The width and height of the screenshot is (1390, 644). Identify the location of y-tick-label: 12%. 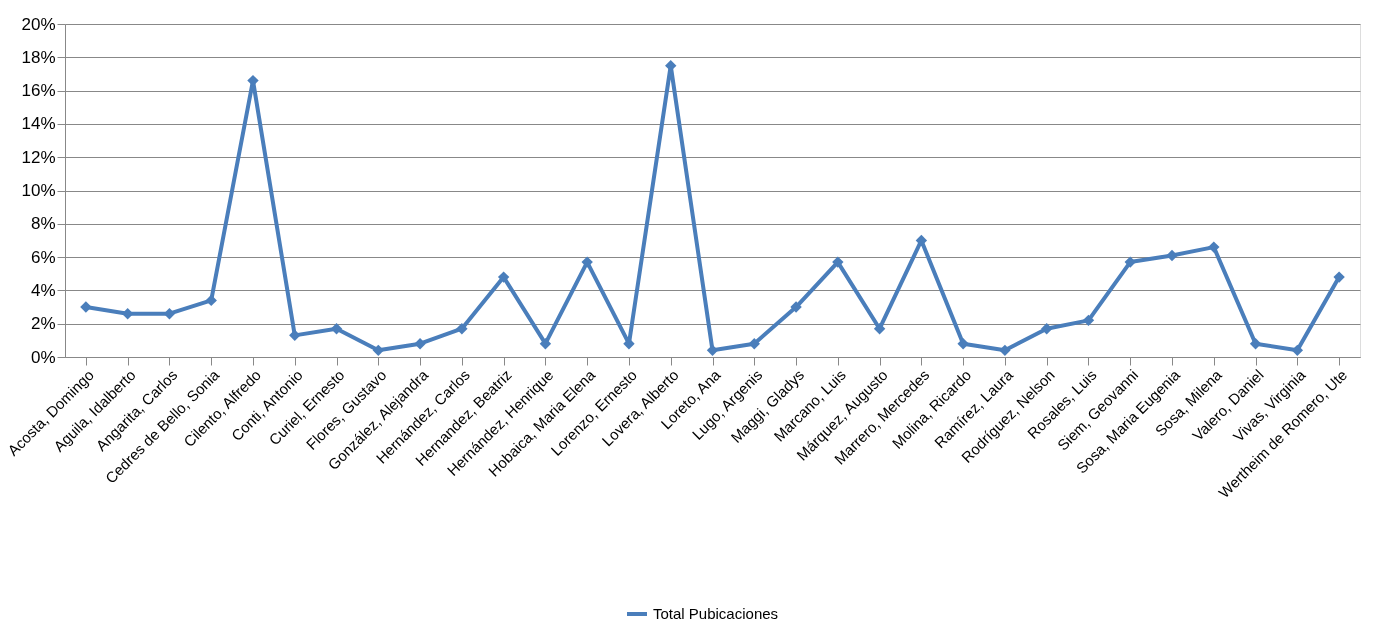
(38, 157).